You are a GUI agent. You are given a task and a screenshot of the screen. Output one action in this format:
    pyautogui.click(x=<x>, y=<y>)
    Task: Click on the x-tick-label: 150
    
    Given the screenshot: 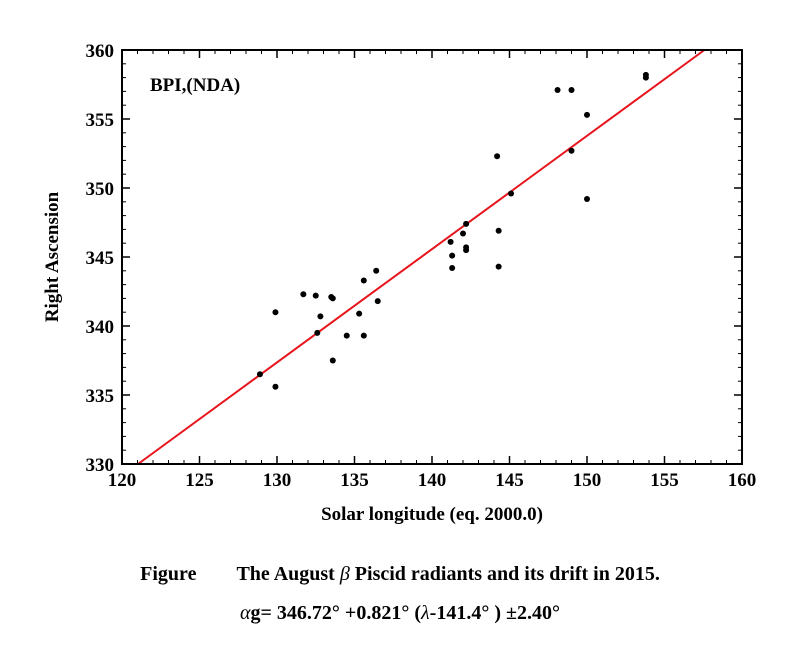 What is the action you would take?
    pyautogui.click(x=587, y=480)
    